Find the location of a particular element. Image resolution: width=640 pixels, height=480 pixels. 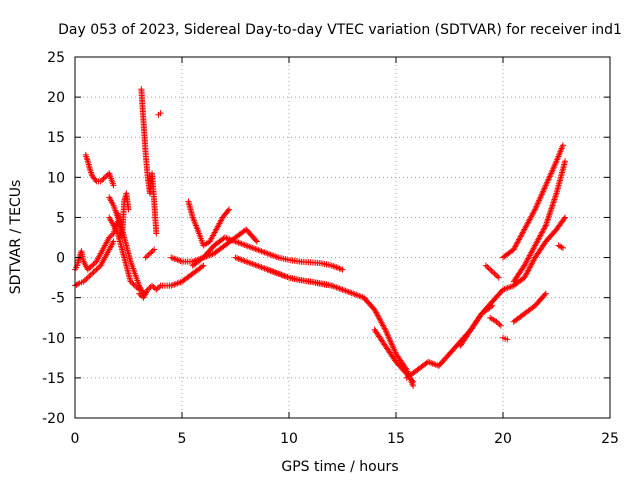

series-trace-w is located at coordinates (539, 221).